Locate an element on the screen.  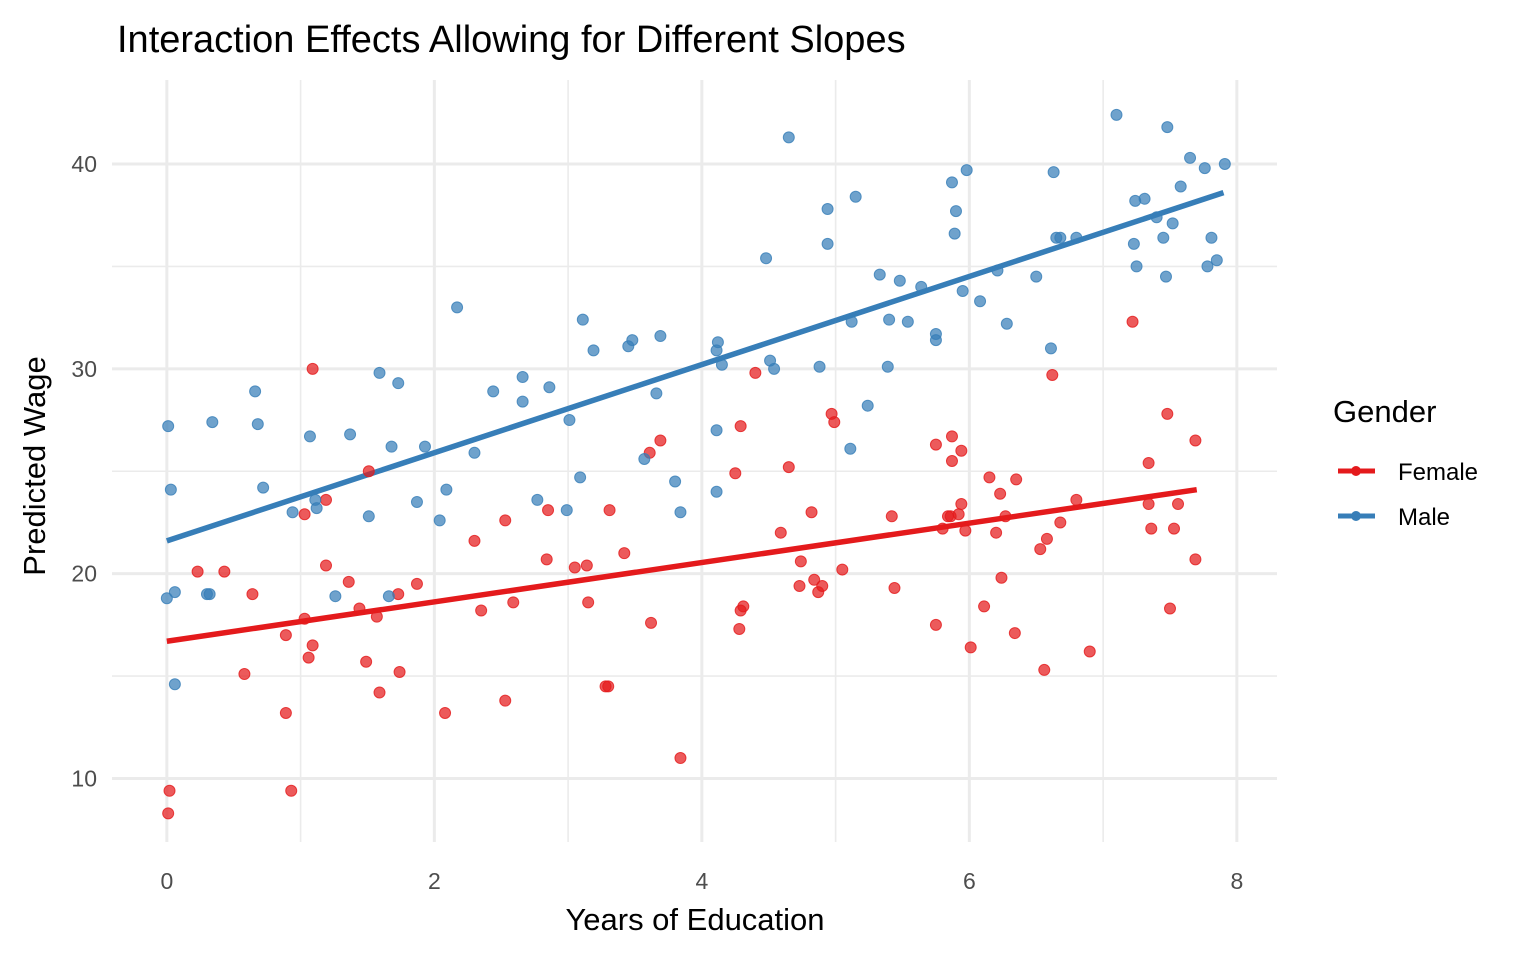
x-tick-label: 2 is located at coordinates (434, 881).